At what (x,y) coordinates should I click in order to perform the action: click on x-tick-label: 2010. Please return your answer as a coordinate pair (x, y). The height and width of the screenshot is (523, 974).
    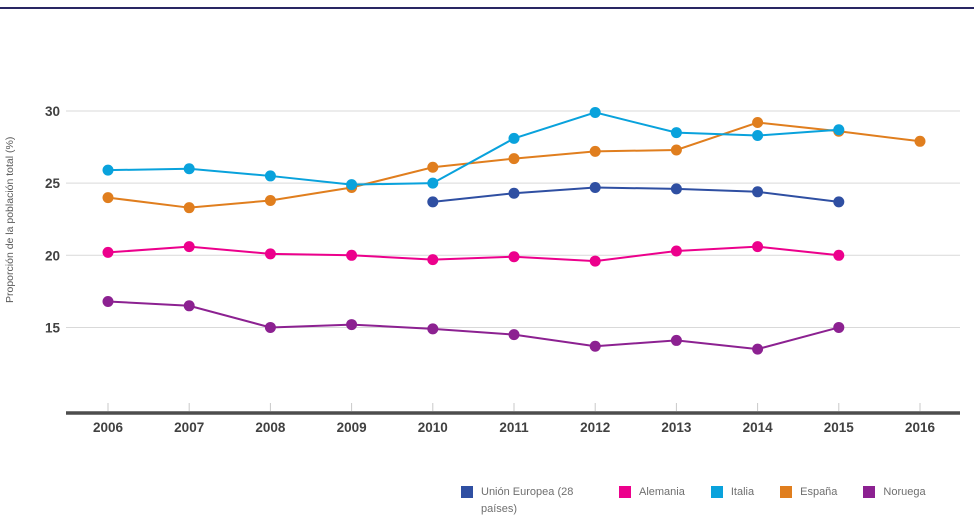
    Looking at the image, I should click on (433, 427).